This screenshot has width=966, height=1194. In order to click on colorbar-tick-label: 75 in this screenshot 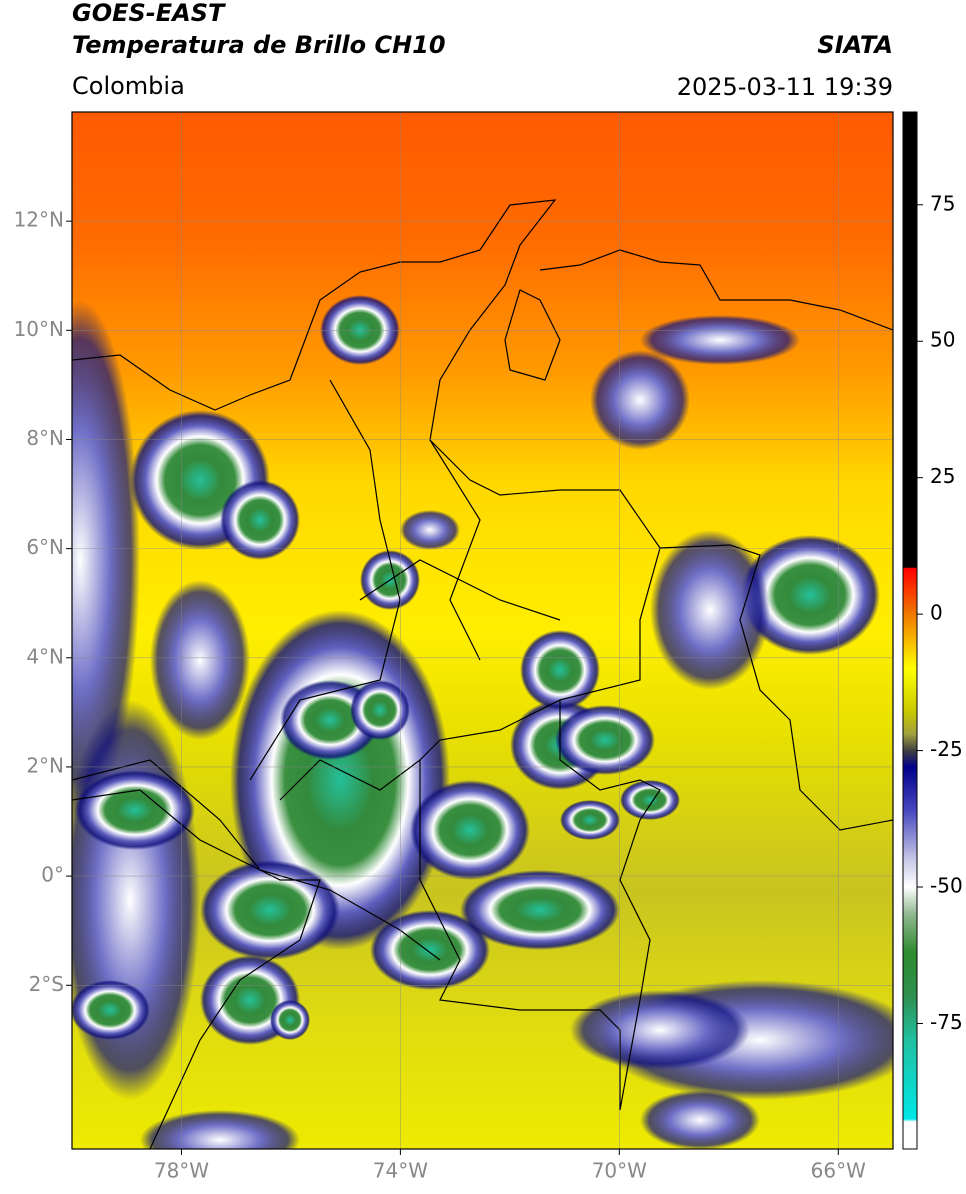, I will do `click(942, 203)`.